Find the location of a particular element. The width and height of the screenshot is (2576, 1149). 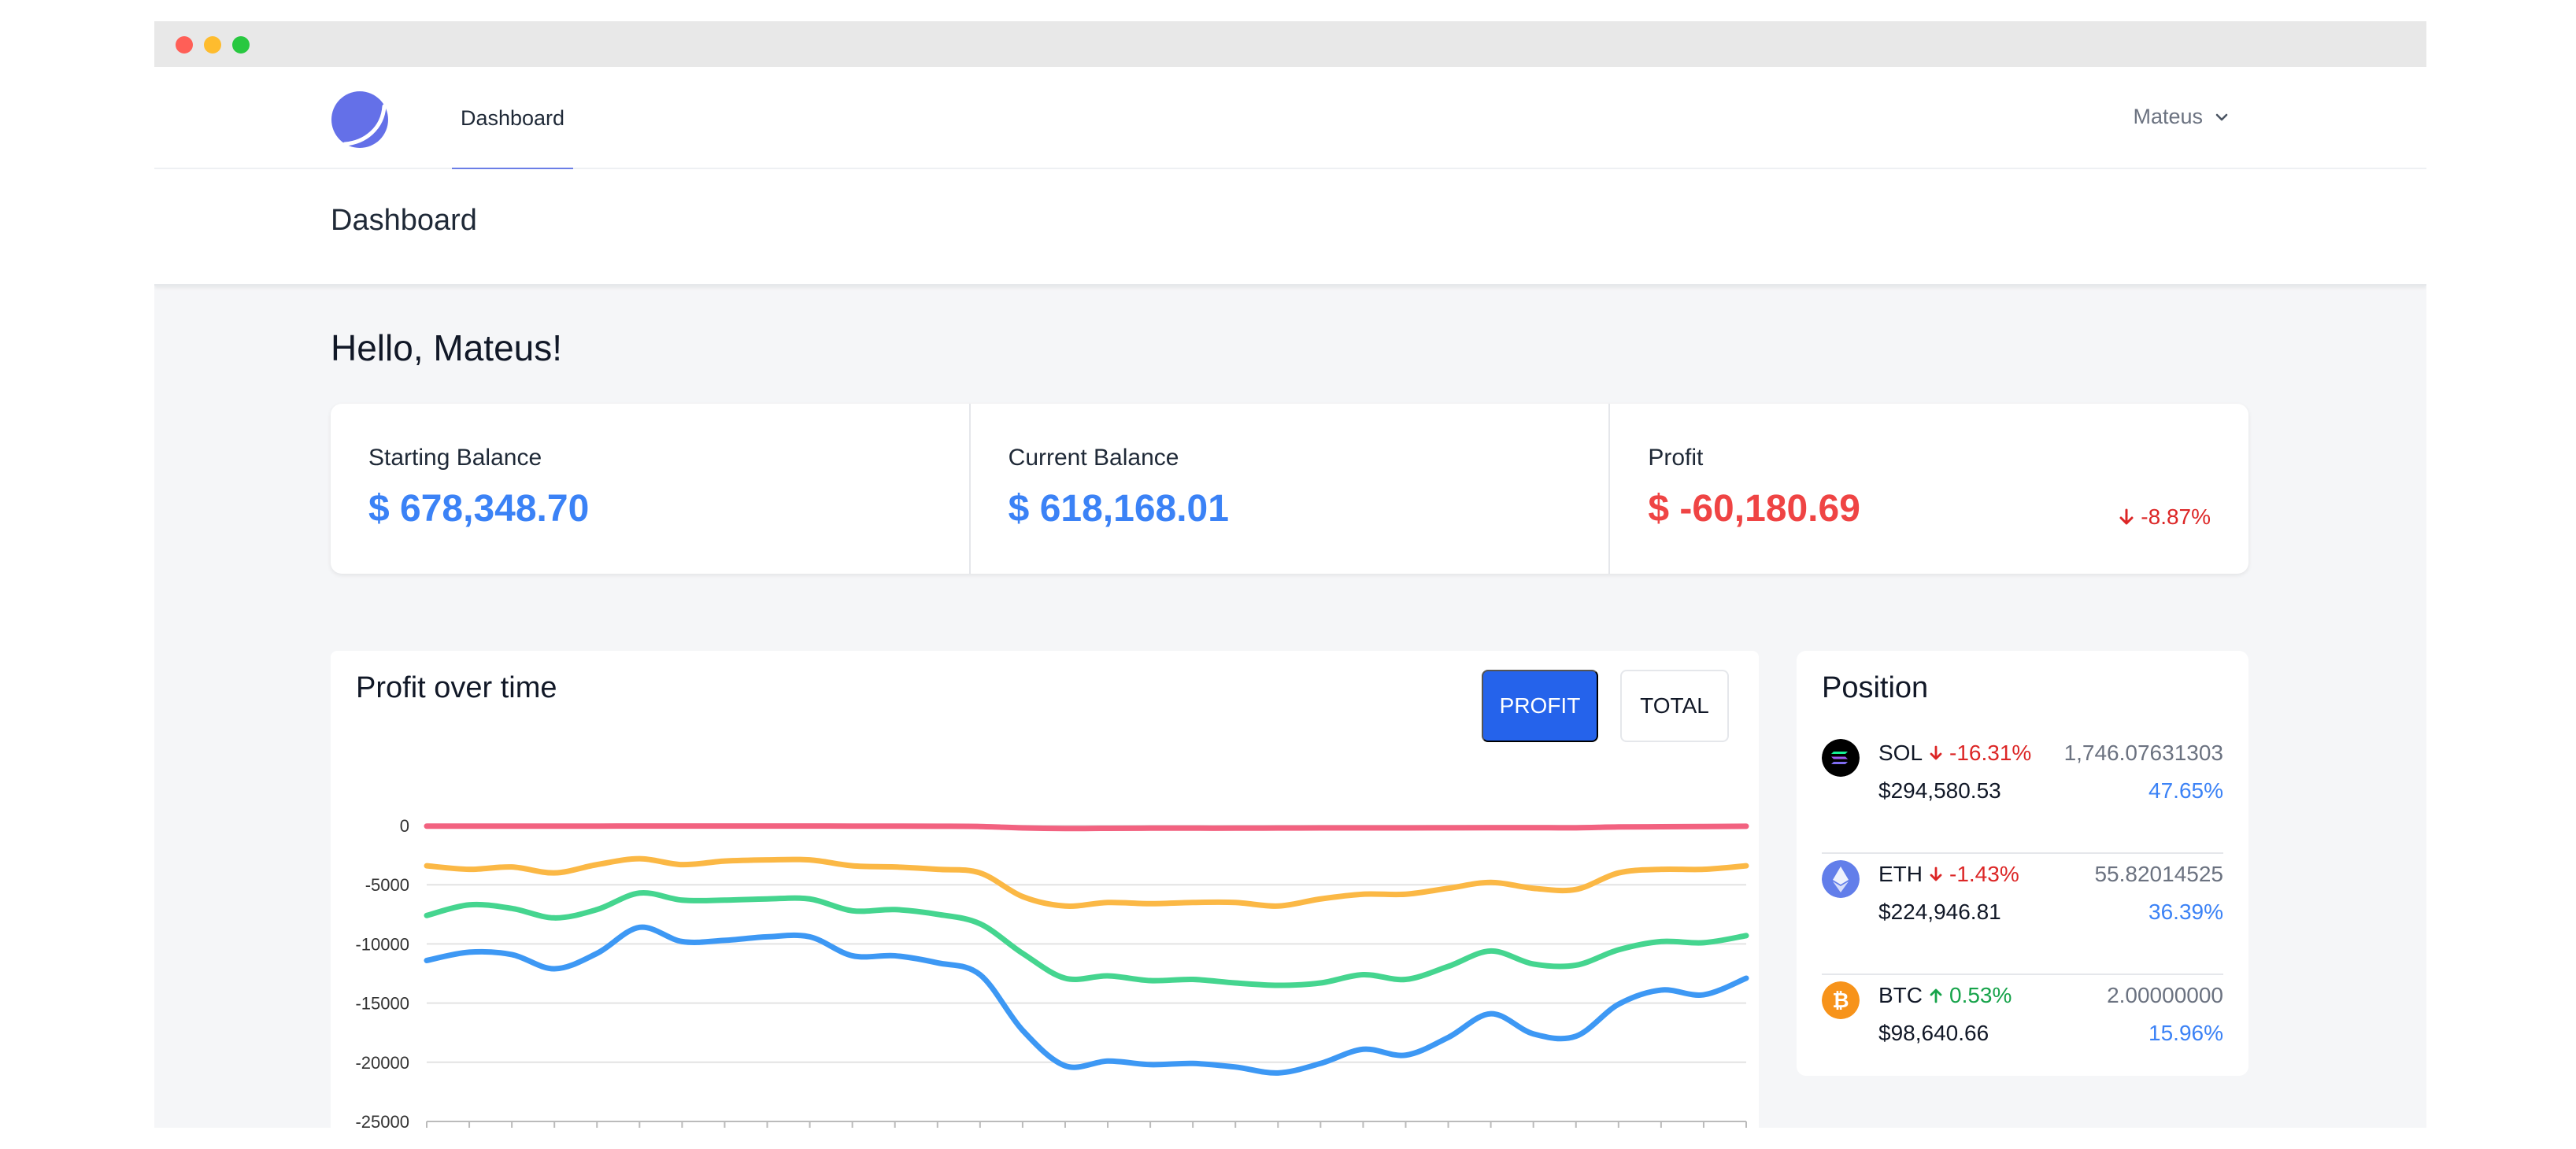

y-tick-label: -20000 is located at coordinates (382, 1063).